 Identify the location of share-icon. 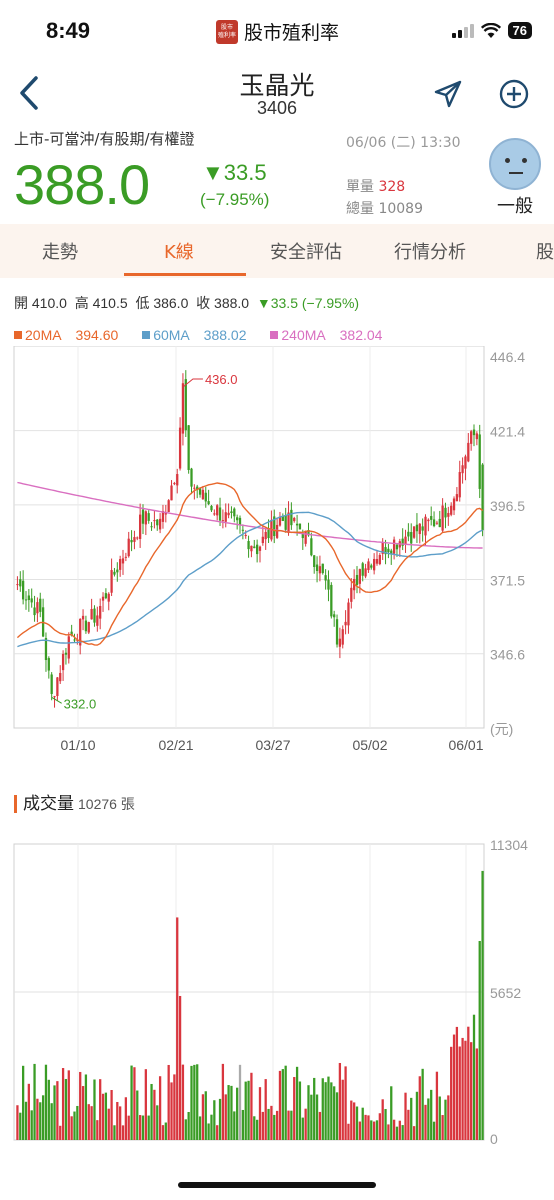
(448, 94).